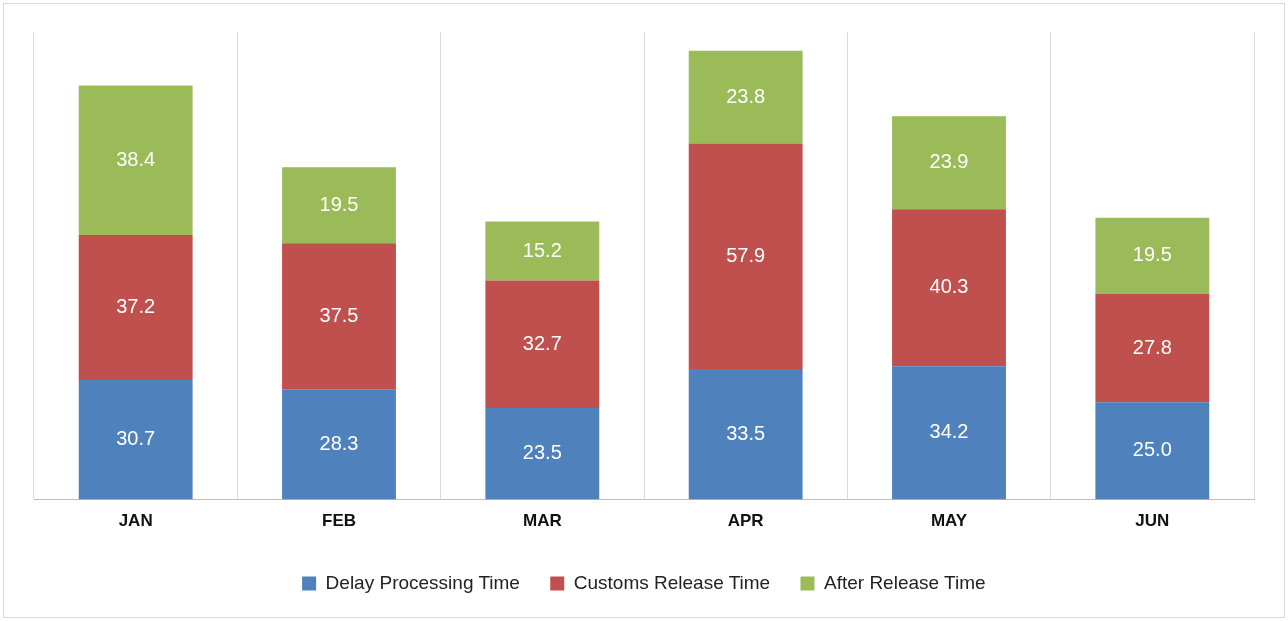  I want to click on x-tick-label: MAR, so click(542, 521).